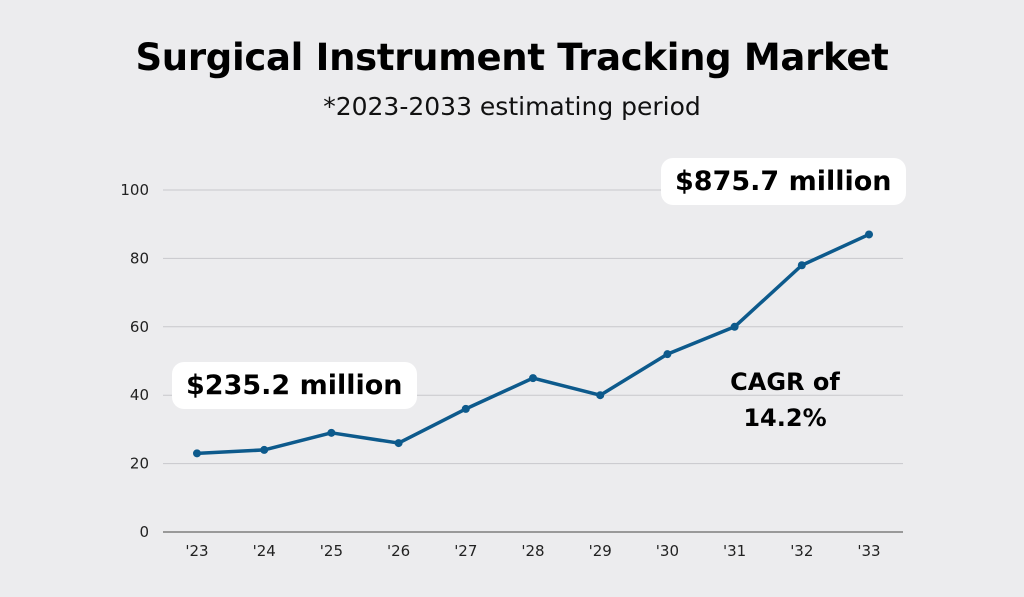 This screenshot has width=1024, height=597. Describe the element at coordinates (398, 551) in the screenshot. I see `x-tick-label: '26` at that location.